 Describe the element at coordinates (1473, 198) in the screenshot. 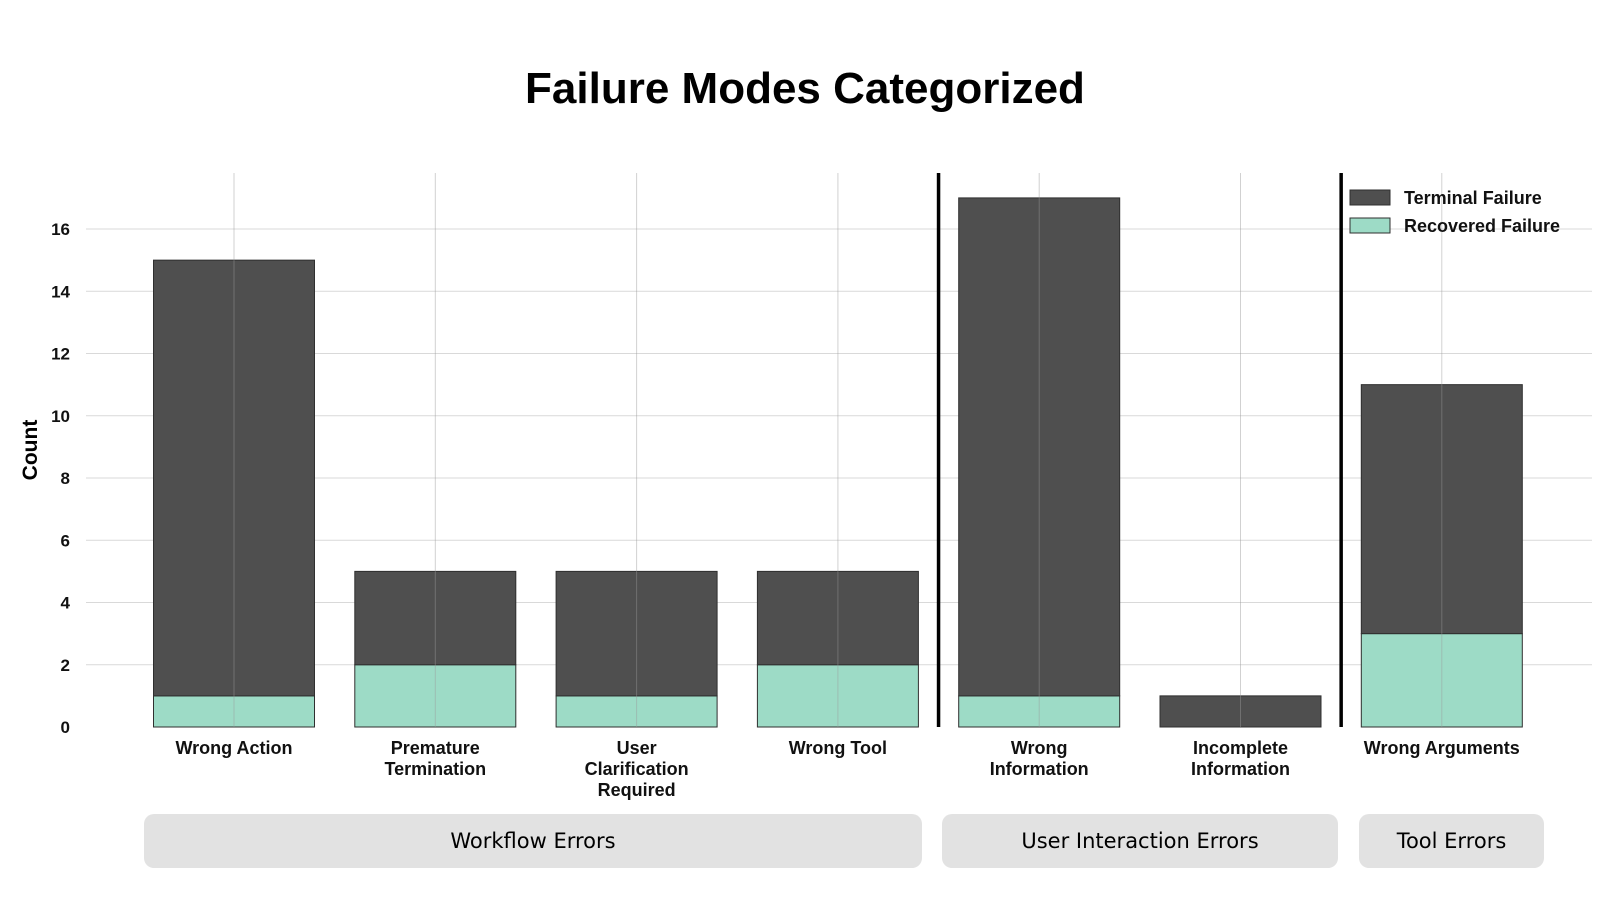

I see `legend-label: Terminal Failure` at that location.